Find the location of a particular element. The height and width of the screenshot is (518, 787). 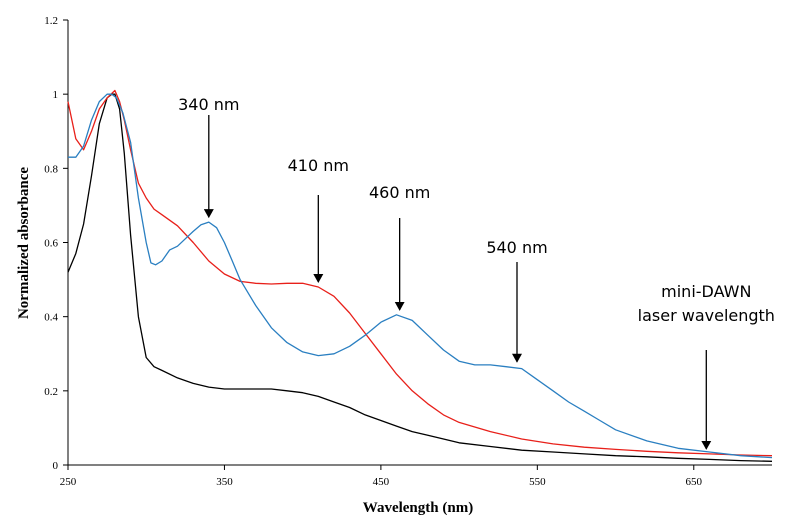

x-tick-label: 550 is located at coordinates (537, 482).